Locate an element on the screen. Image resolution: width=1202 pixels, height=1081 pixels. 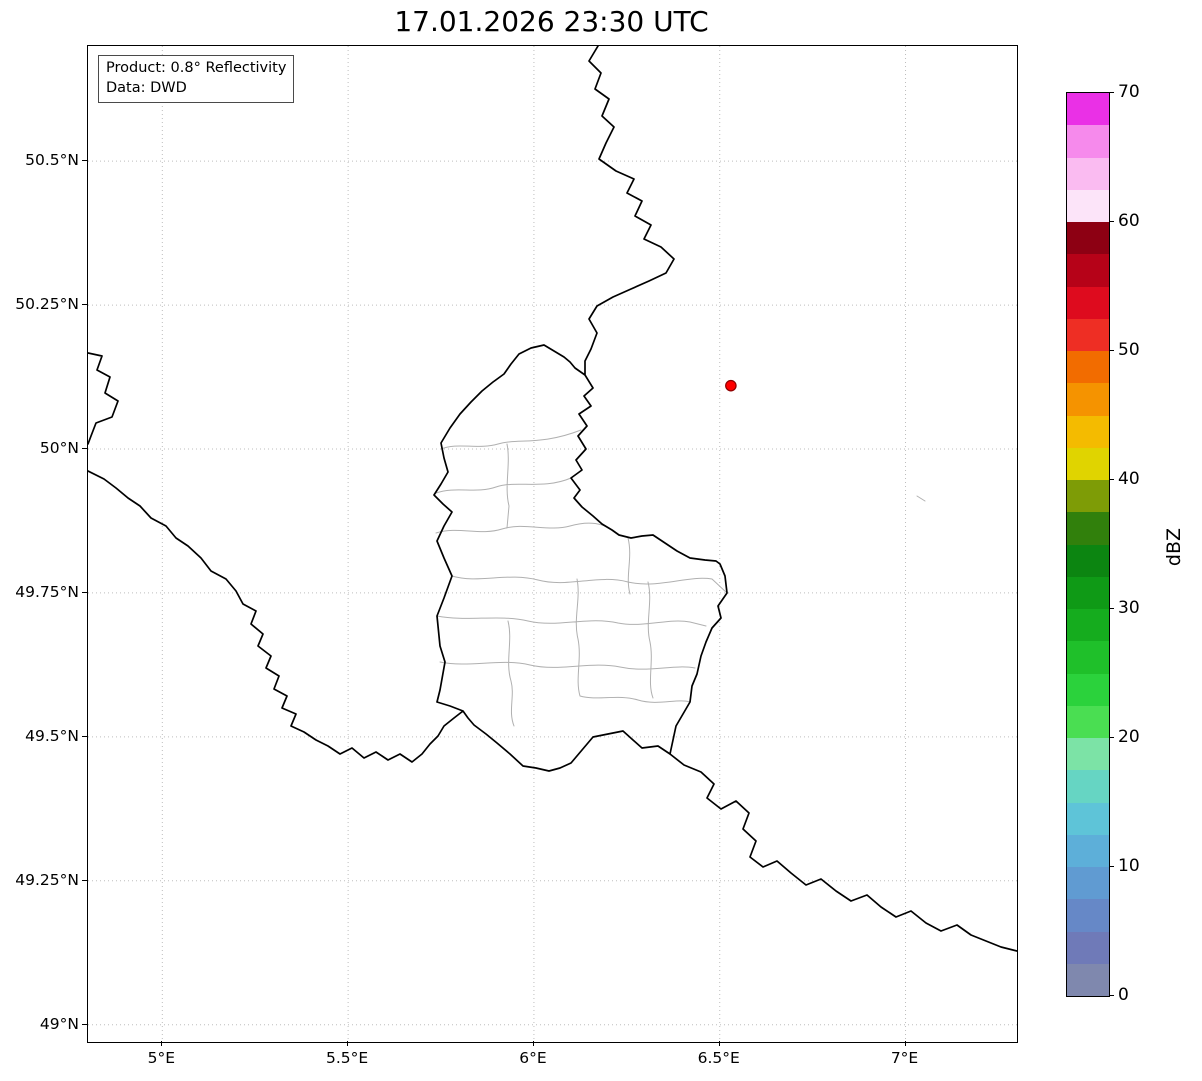
colorbar-tick-label: 10 is located at coordinates (1129, 866).